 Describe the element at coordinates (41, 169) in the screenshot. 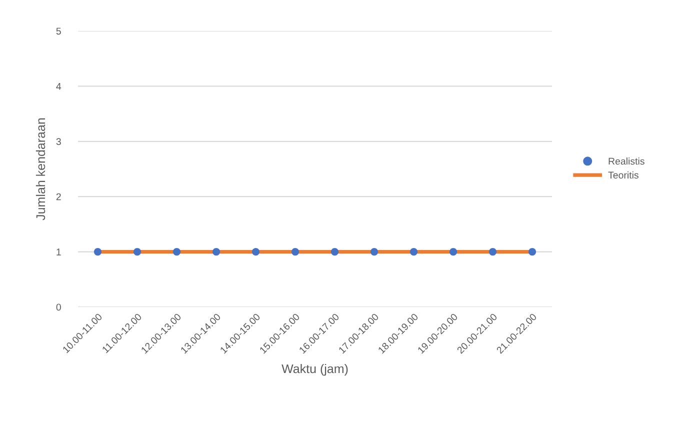

I see `y-axis-title: Jumlah kendaraan` at that location.